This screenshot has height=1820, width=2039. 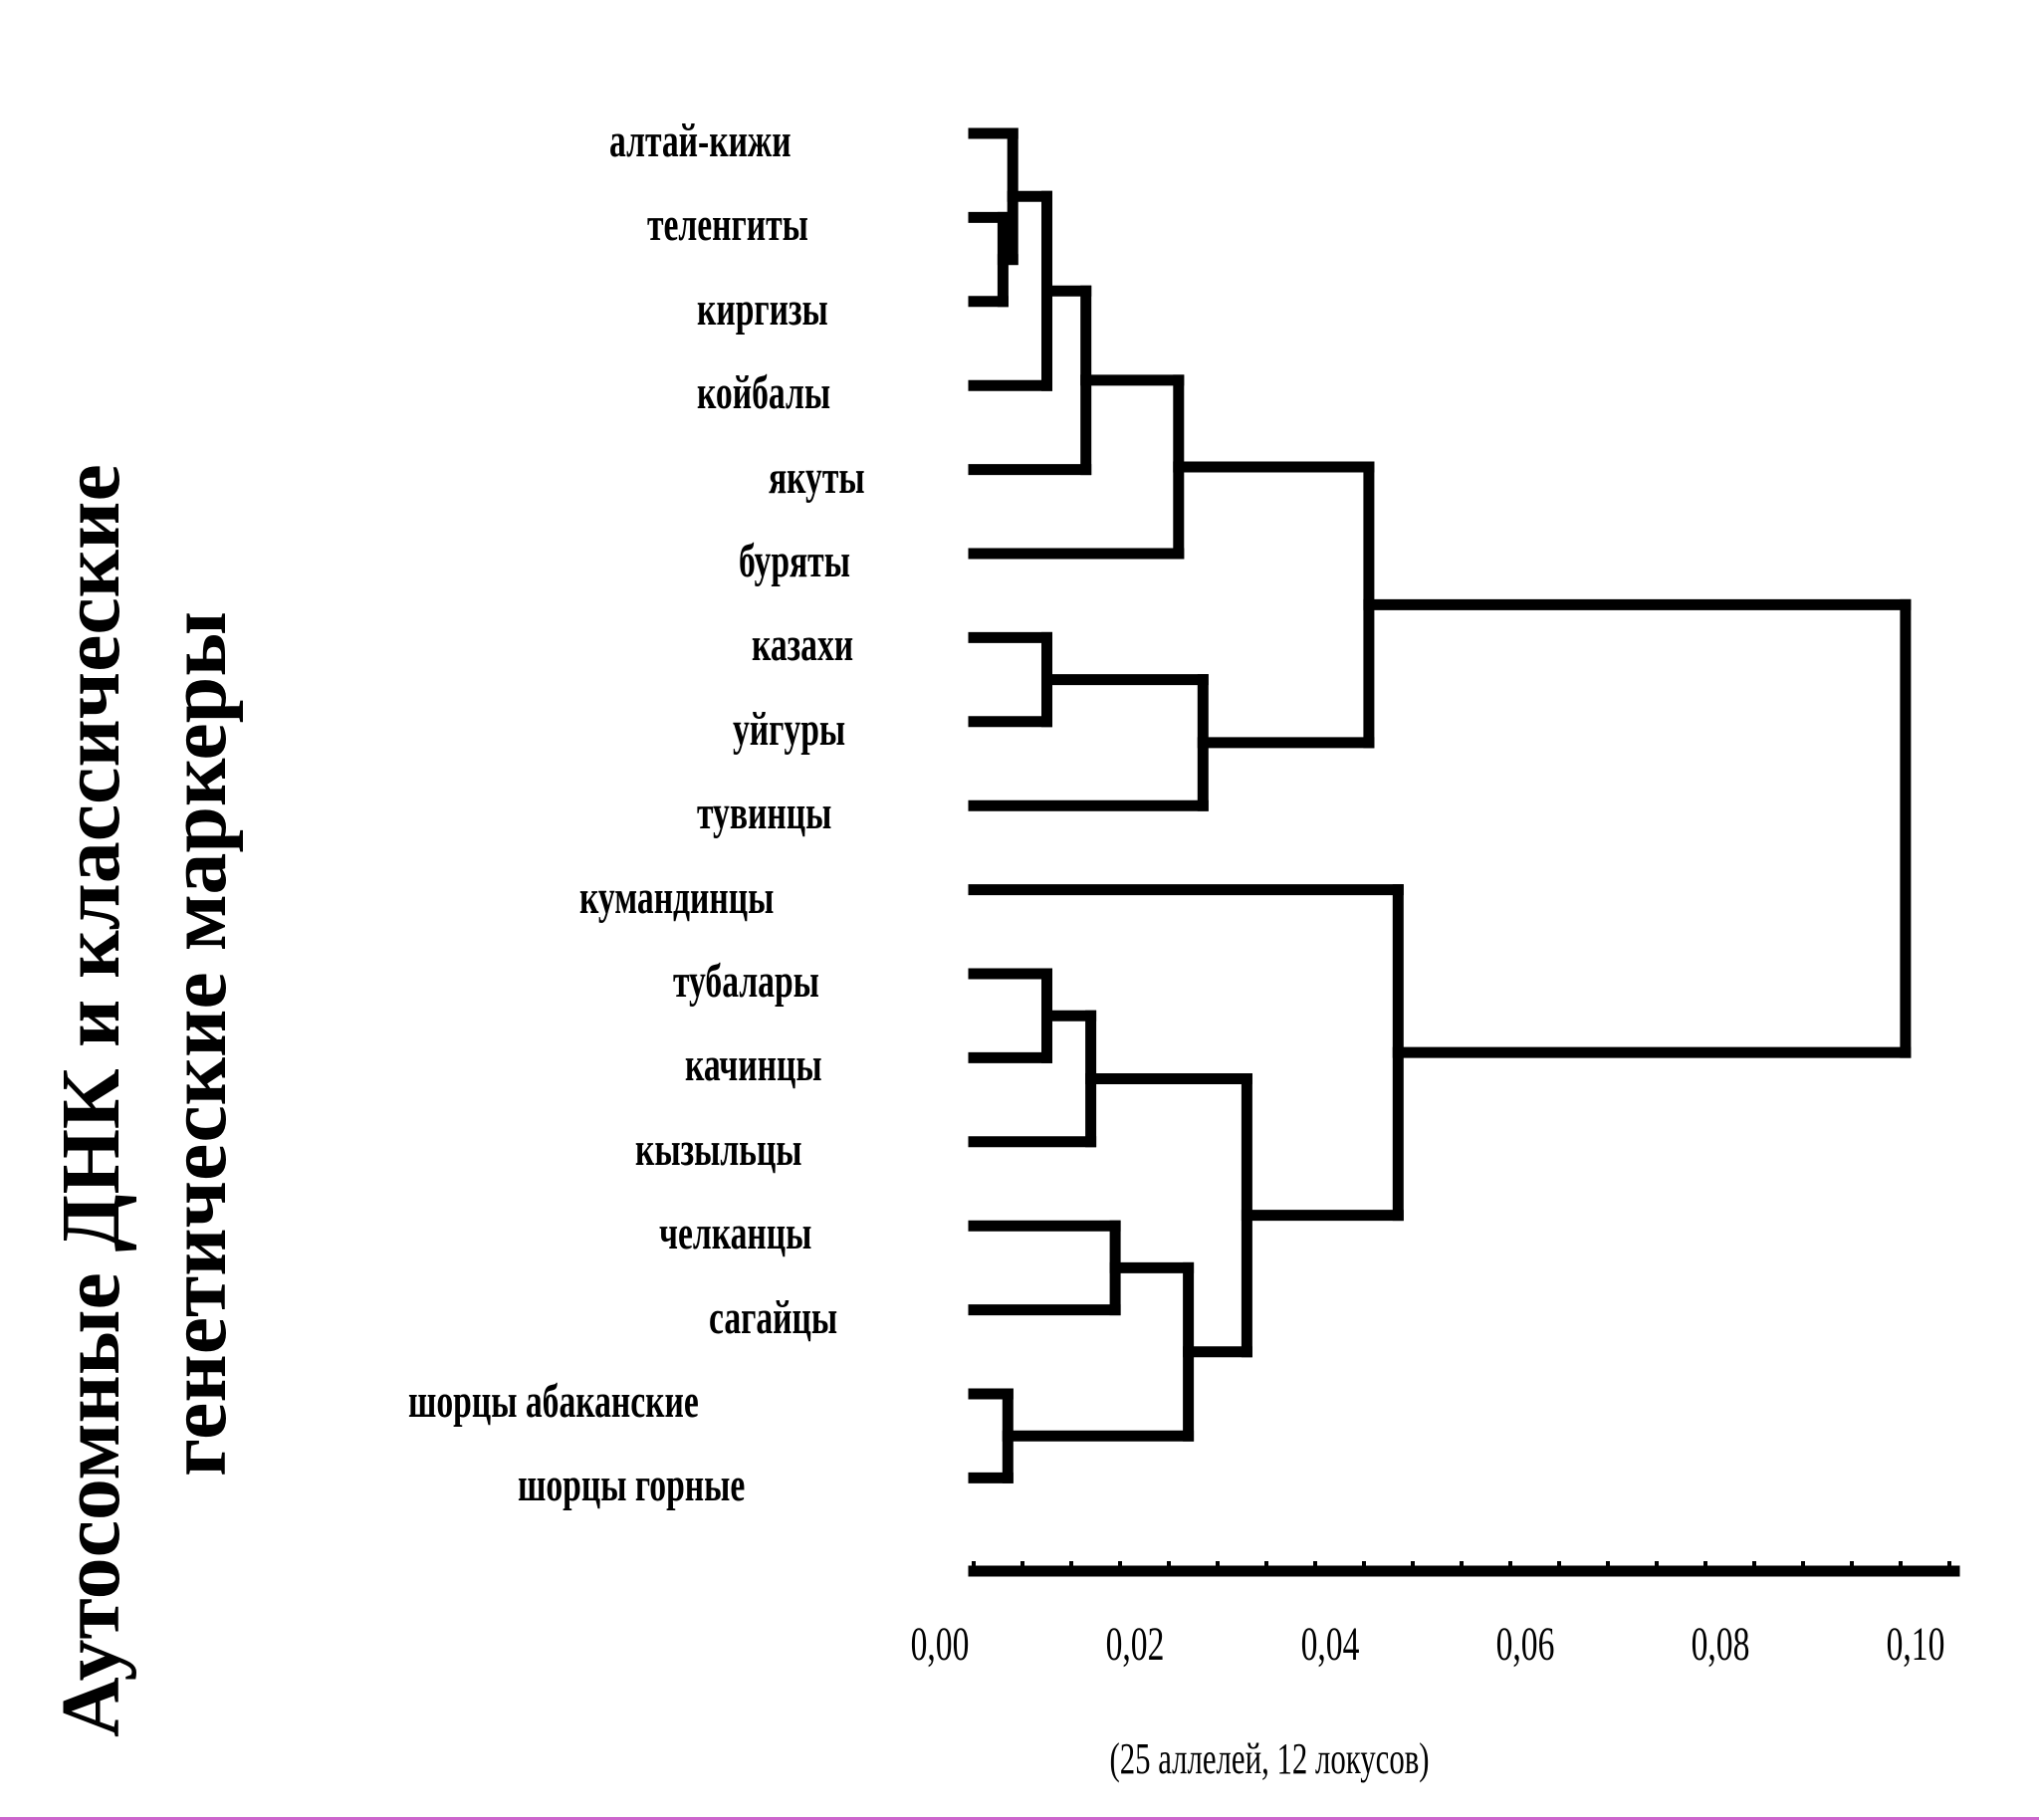 I want to click on leaf-label-kazakhi: казахи, so click(x=803, y=645).